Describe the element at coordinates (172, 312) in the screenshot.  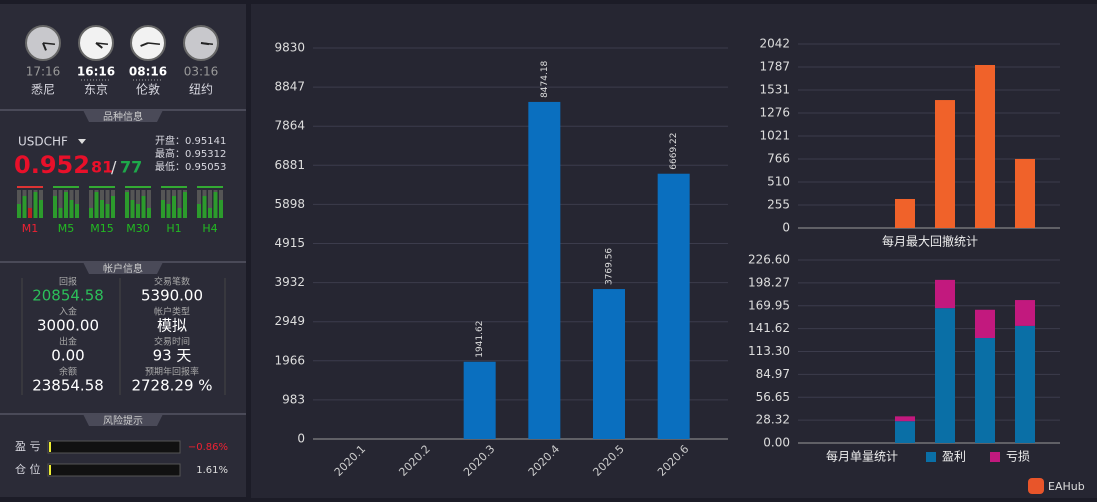
I see `account-label: 帐户类型` at that location.